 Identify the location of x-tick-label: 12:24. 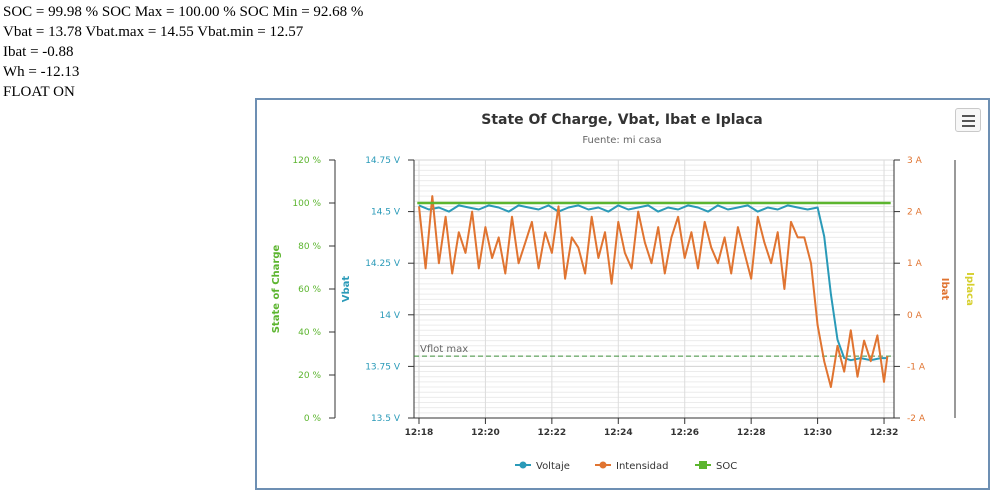
(618, 433).